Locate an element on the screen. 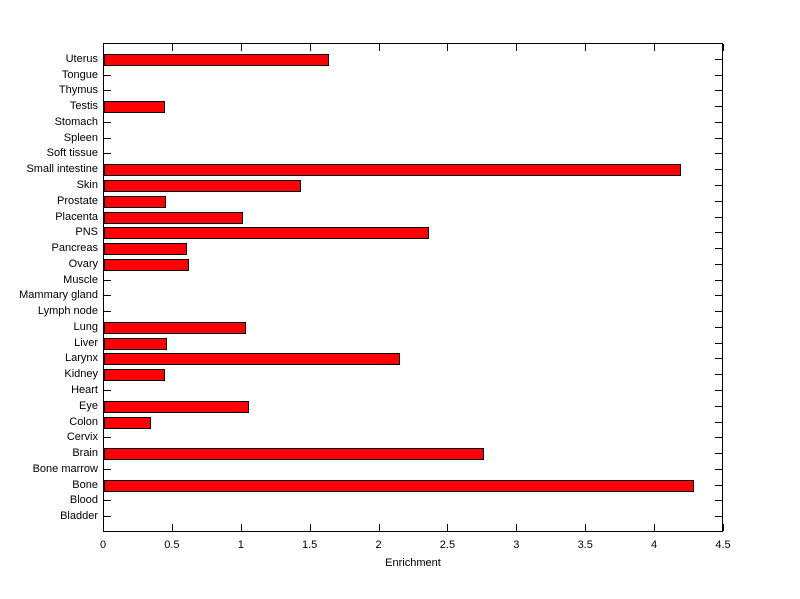  y-tick-label: Kidney is located at coordinates (81, 374).